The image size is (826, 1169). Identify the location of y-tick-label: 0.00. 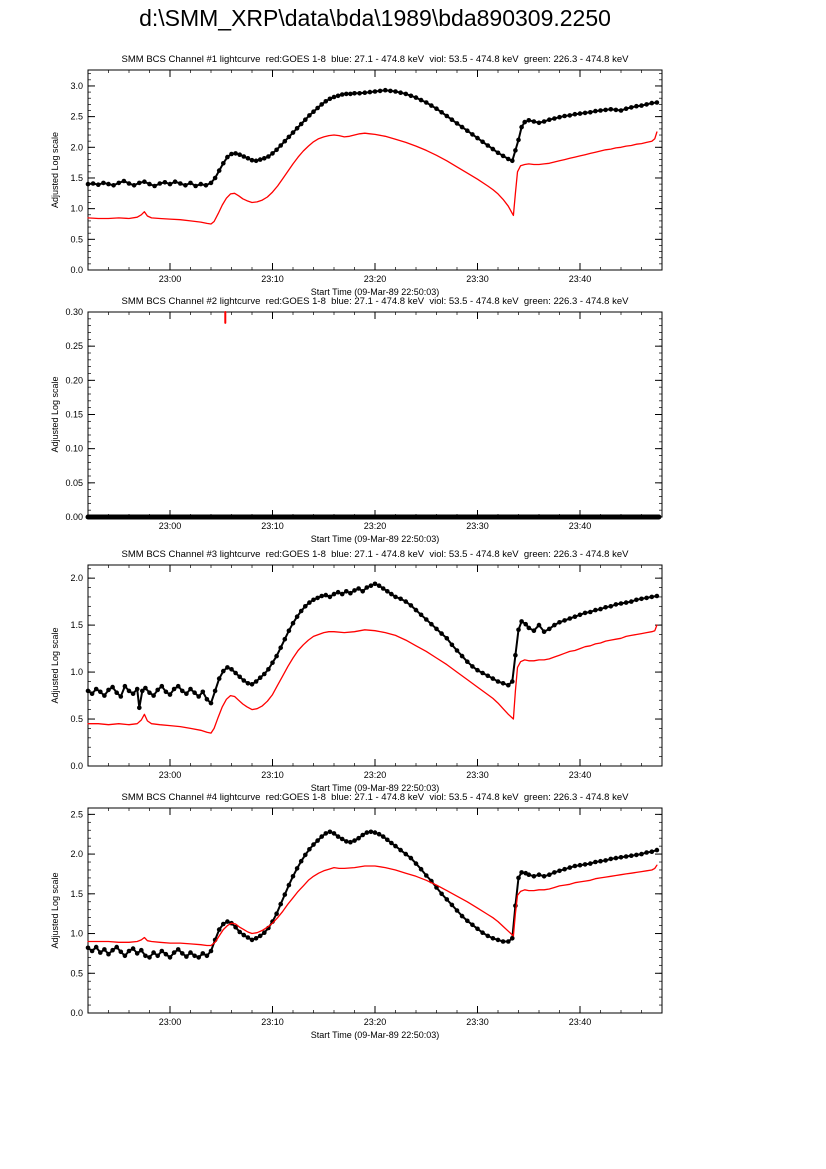
(74, 517).